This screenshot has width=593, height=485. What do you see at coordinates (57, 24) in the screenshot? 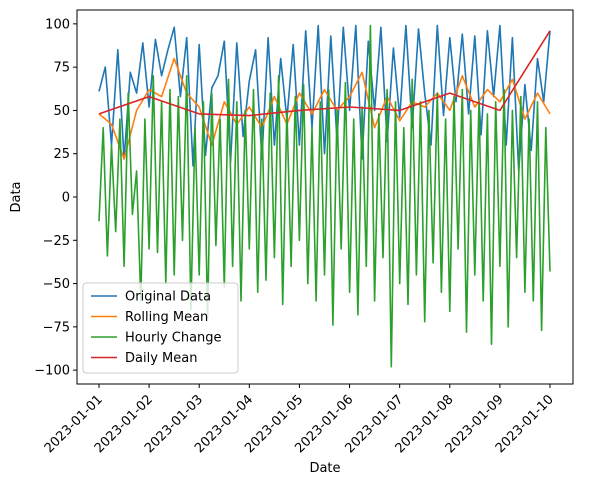
I see `y-tick-label-8: 100` at bounding box center [57, 24].